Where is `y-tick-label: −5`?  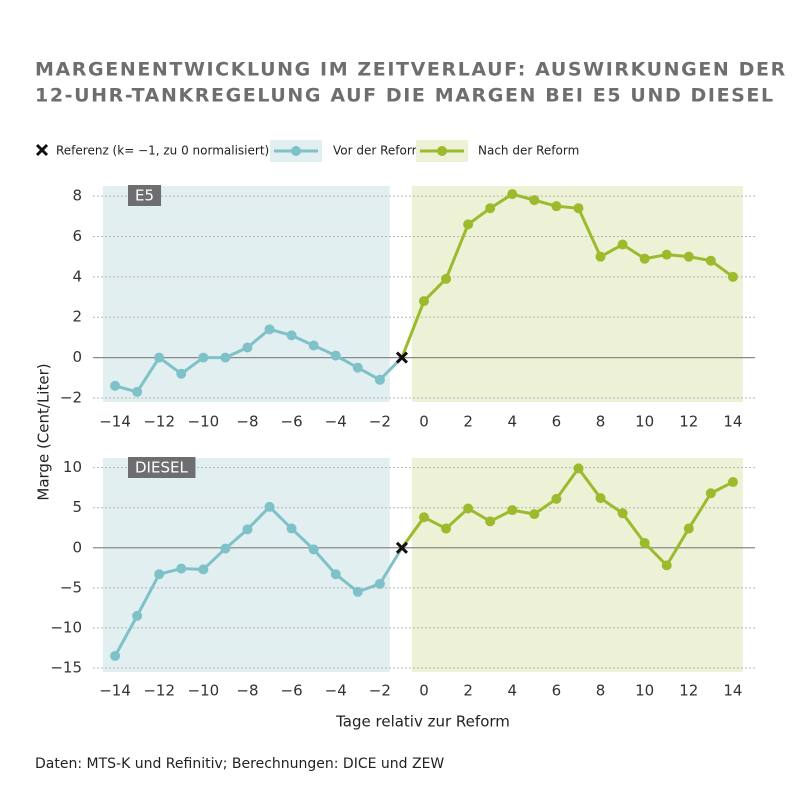
y-tick-label: −5 is located at coordinates (71, 587).